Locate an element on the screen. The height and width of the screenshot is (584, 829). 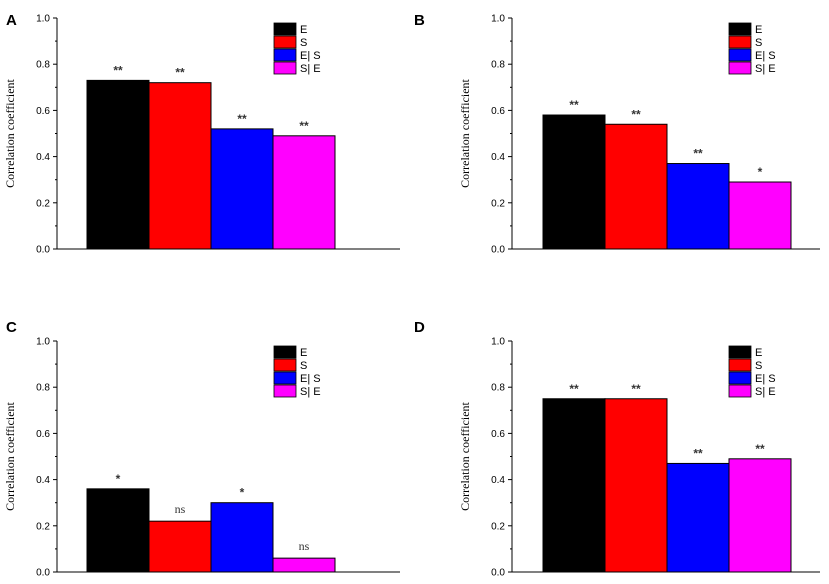
panel-letter-d: D is located at coordinates (419, 327).